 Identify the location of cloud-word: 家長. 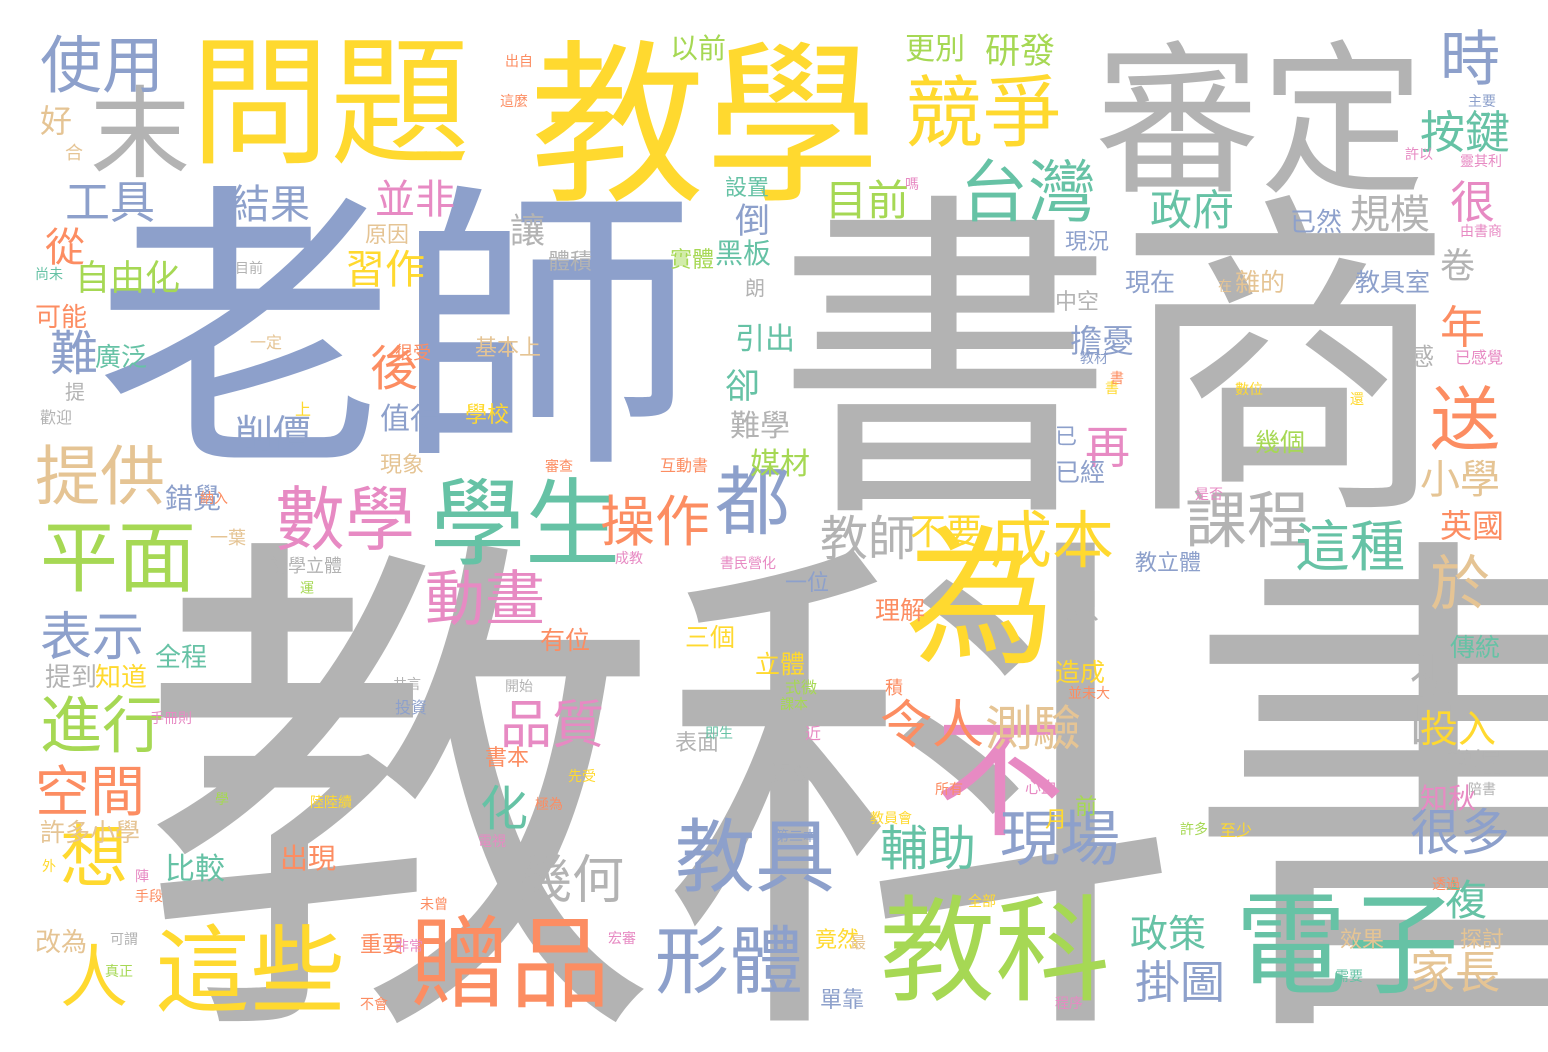
(1455, 972).